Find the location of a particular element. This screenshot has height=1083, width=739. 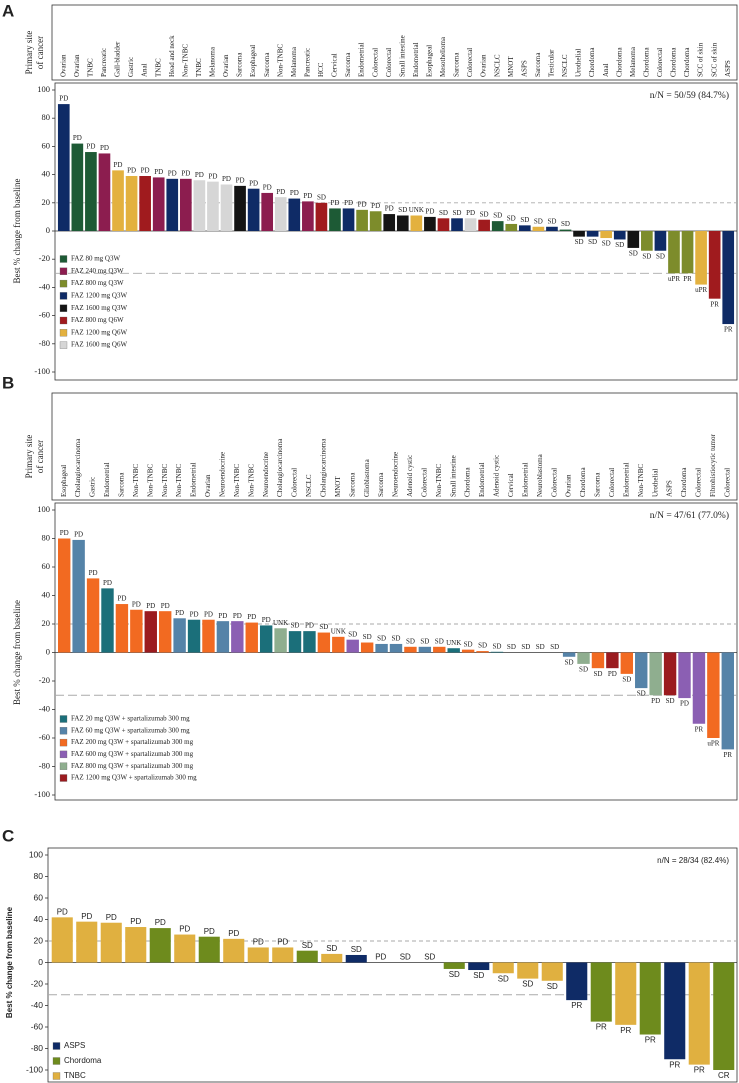

category-label: Gall-bladder is located at coordinates (118, 59).